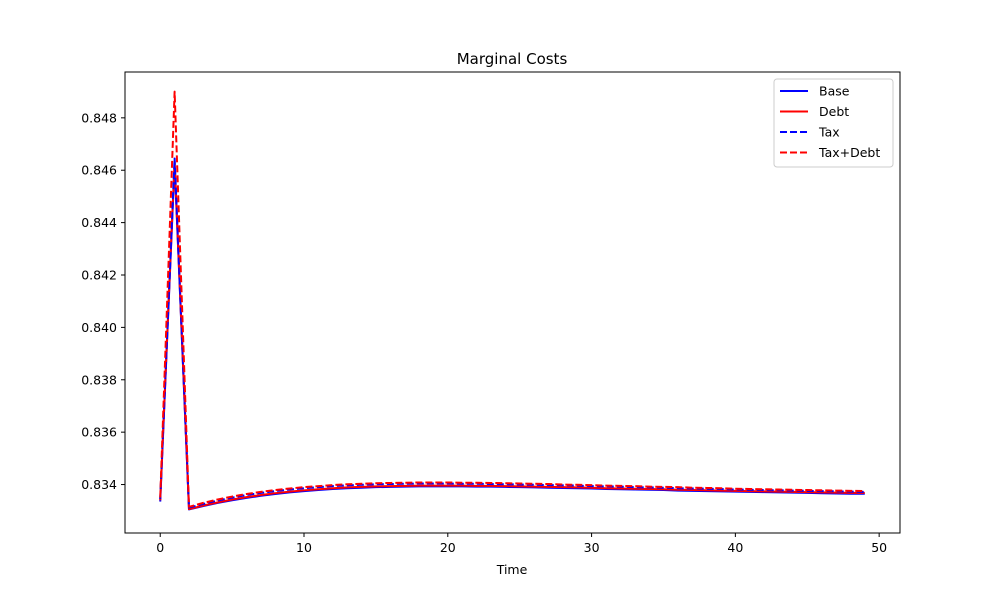  I want to click on chart-title: Marginal Costs, so click(512, 59).